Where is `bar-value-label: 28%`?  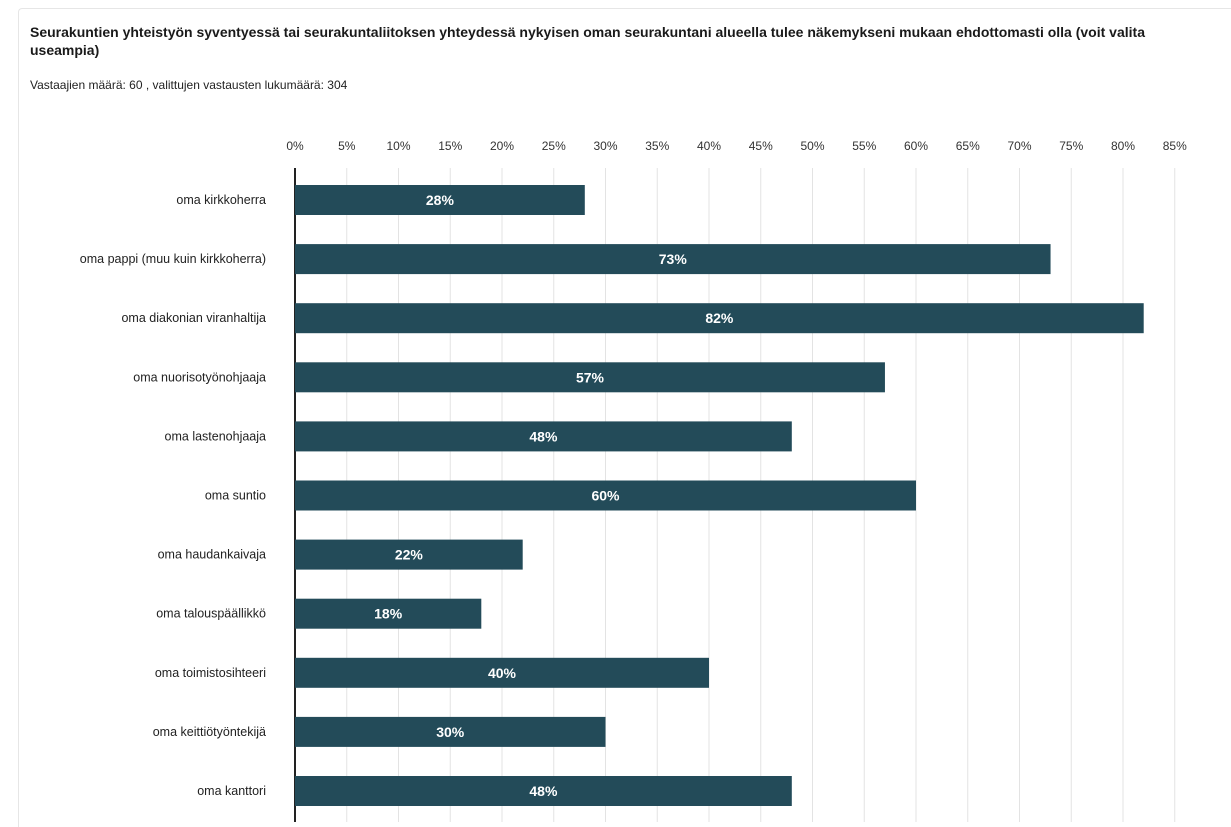
bar-value-label: 28% is located at coordinates (440, 200).